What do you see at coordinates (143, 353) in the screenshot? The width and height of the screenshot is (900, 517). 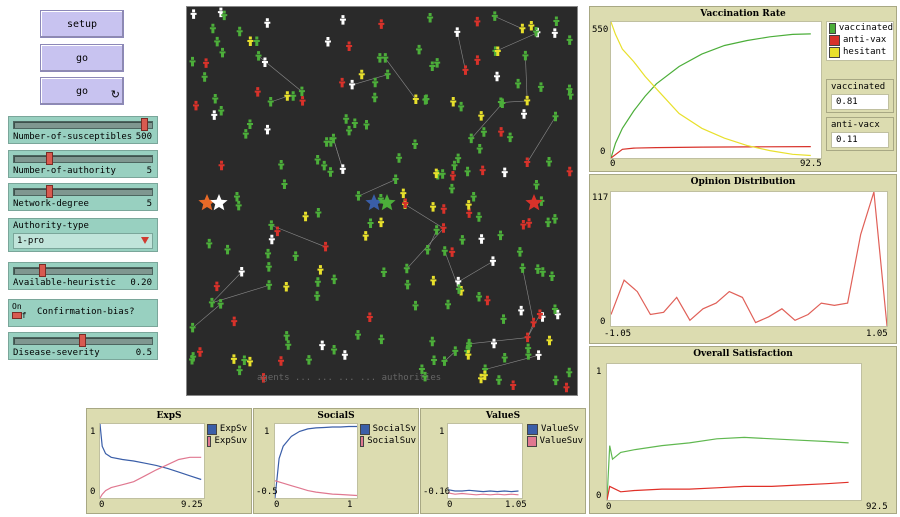 I see `slider-value: 0.5` at bounding box center [143, 353].